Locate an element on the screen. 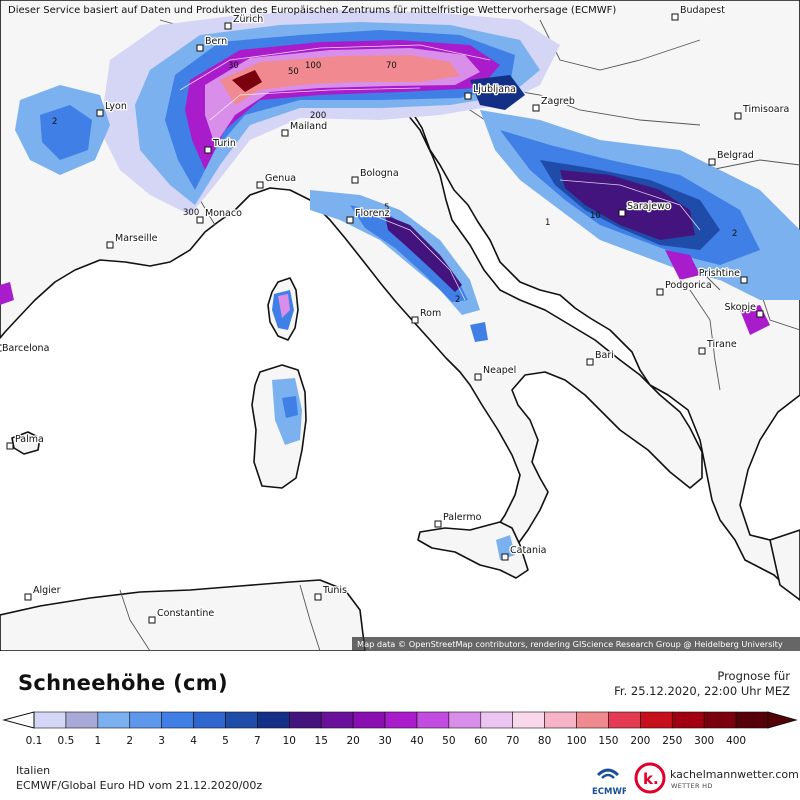  brand-subtitle: WETTER HD is located at coordinates (692, 786).